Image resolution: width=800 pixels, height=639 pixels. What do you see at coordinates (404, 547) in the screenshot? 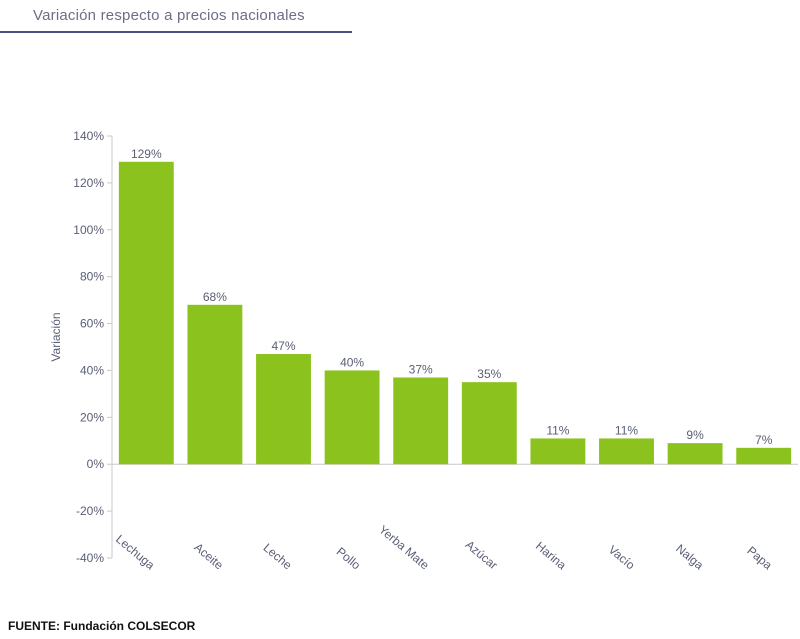
I see `x-tick-label: Yerba Mate` at bounding box center [404, 547].